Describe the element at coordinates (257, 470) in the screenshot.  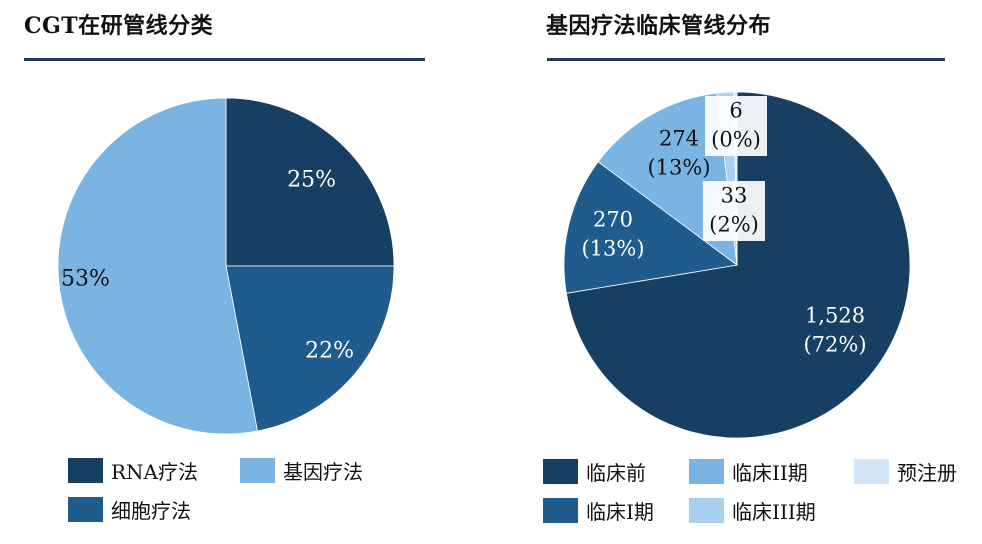
I see `legend-swatch-基因疗法` at that location.